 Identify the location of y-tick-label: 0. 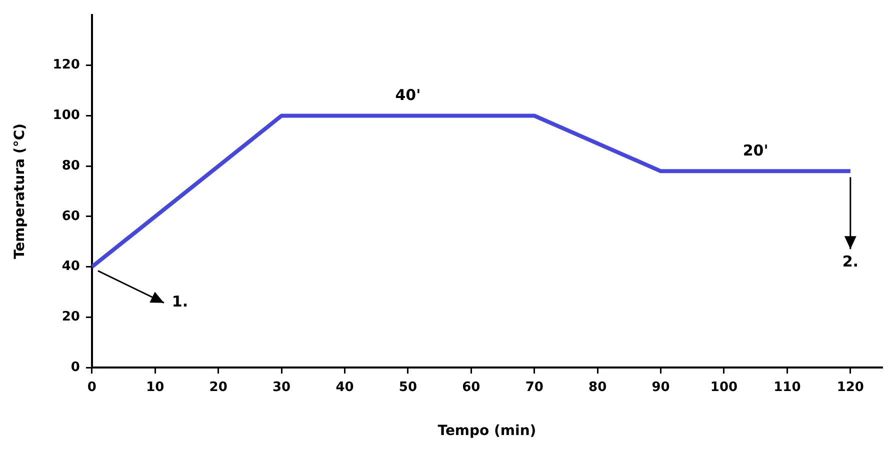
(75, 367).